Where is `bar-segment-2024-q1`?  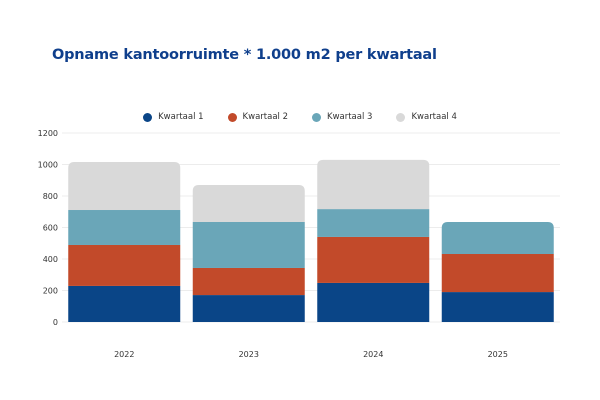 bar-segment-2024-q1 is located at coordinates (373, 302).